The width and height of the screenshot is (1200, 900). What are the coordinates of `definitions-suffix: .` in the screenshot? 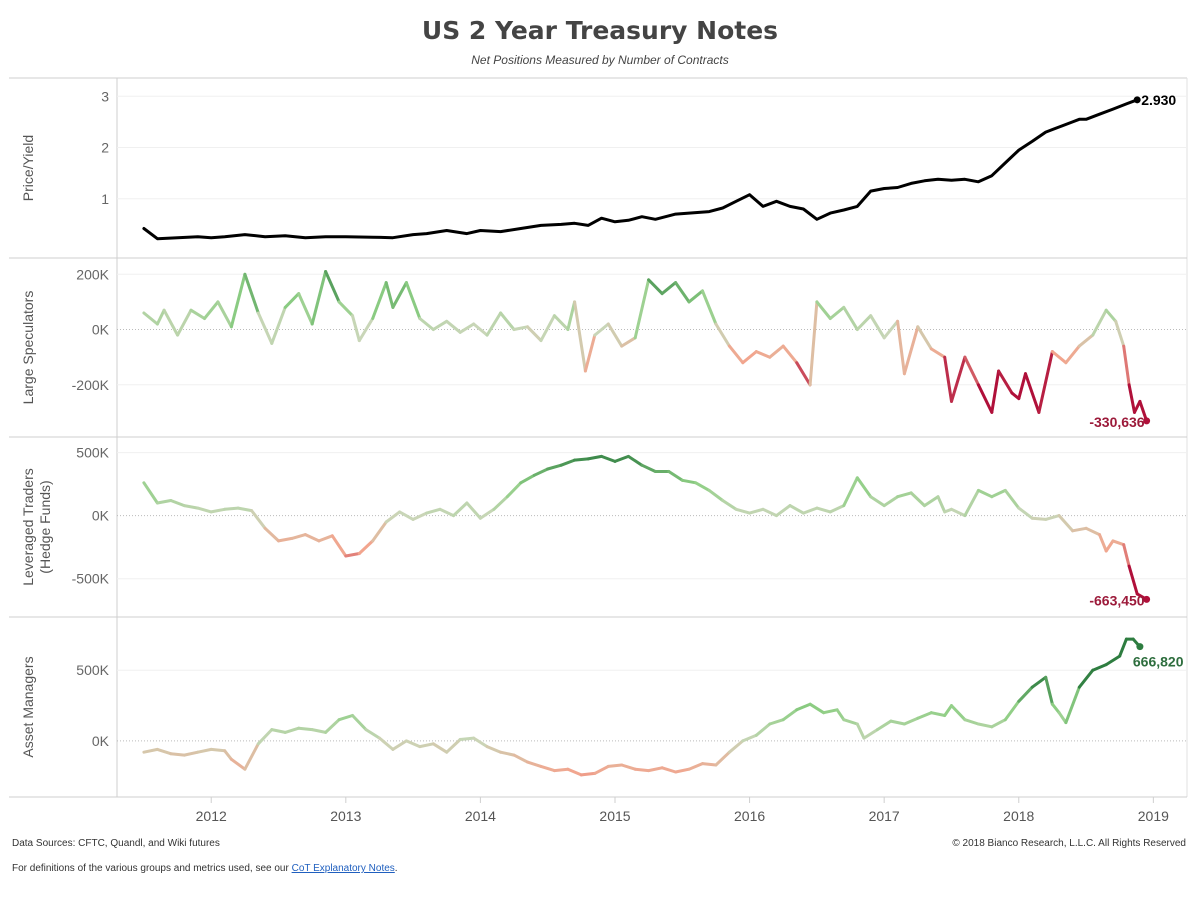 It's located at (396, 868).